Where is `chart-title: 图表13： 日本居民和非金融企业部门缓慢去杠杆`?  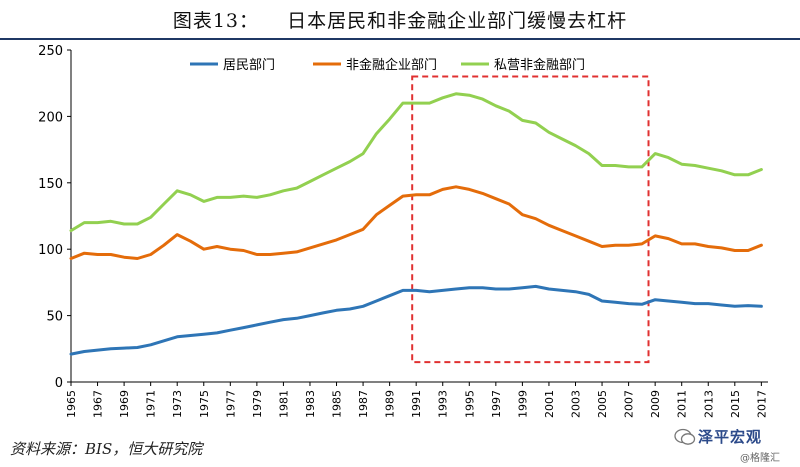
chart-title: 图表13： 日本居民和非金融企业部门缓慢去杠杆 is located at coordinates (400, 21).